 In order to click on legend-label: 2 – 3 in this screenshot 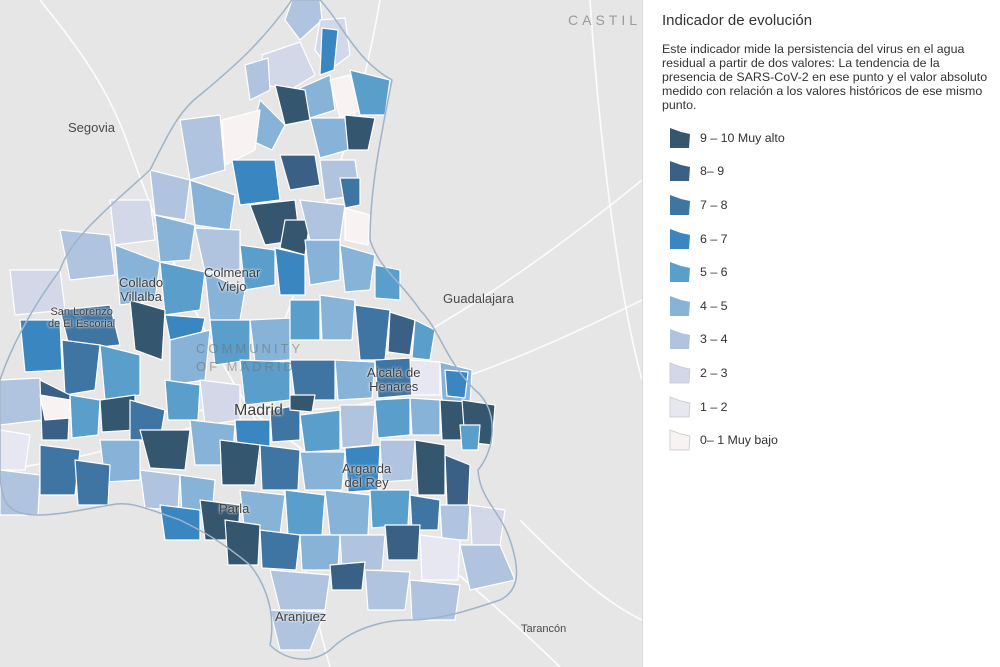, I will do `click(714, 372)`.